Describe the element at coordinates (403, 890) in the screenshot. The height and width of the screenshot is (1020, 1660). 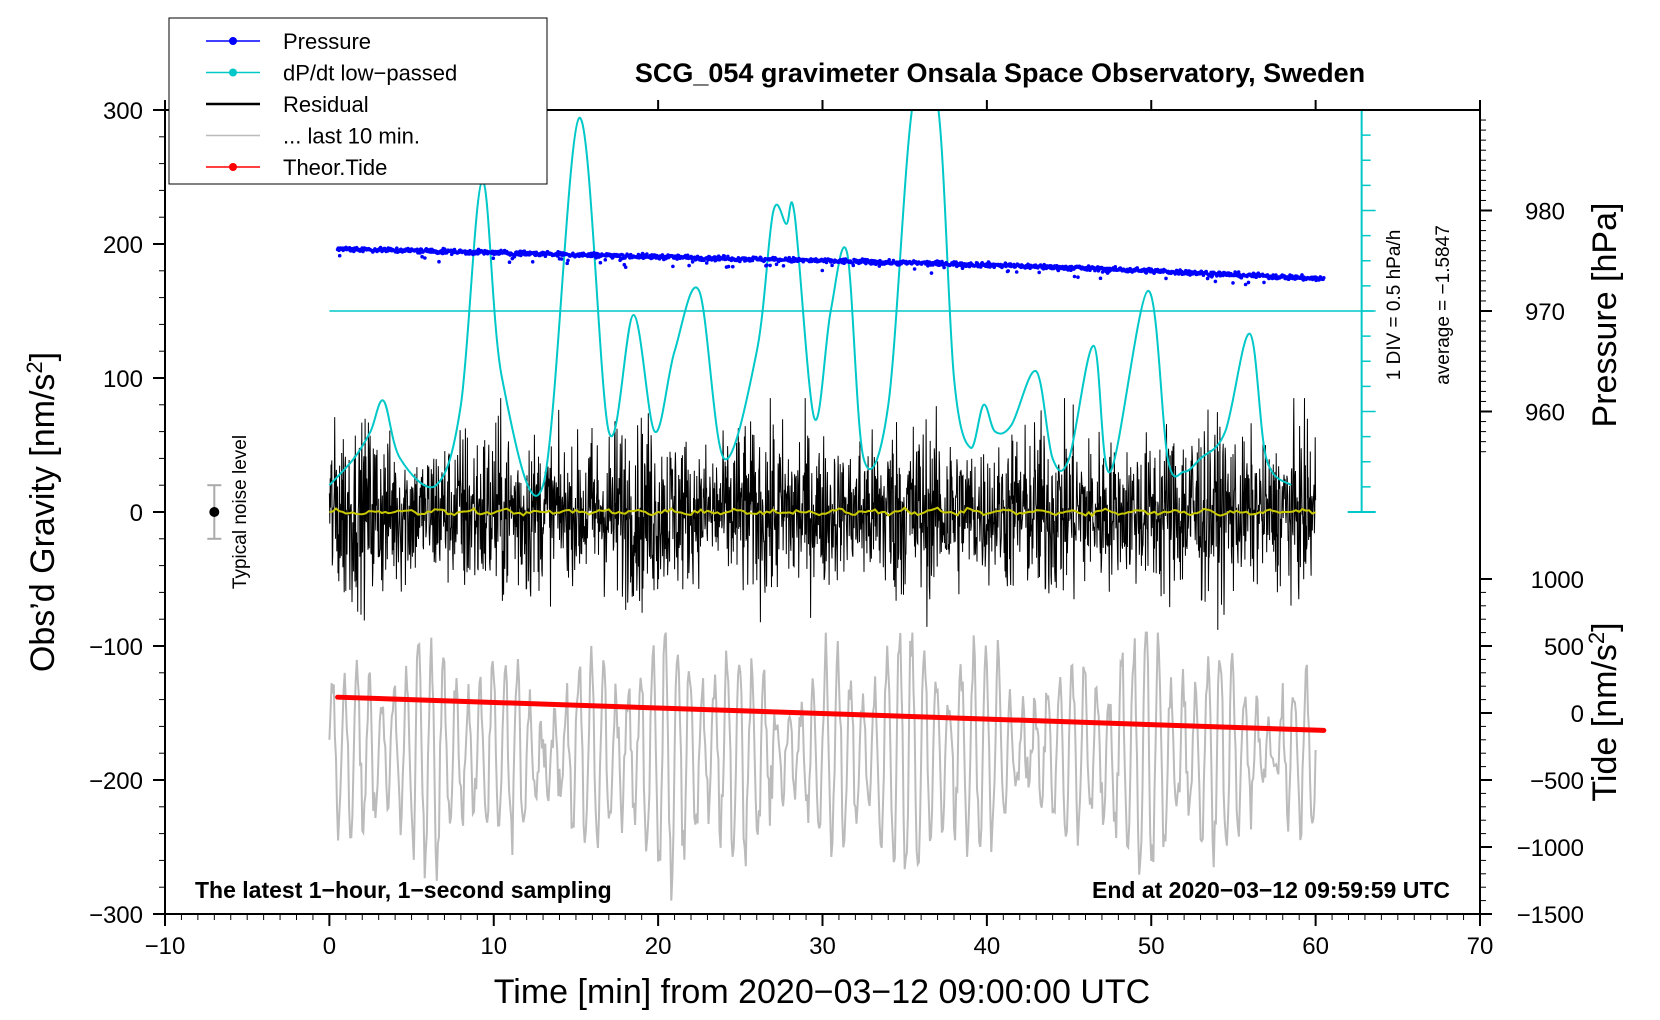
I see `footer-left-note: The latest 1−hour, 1−second sampling` at that location.